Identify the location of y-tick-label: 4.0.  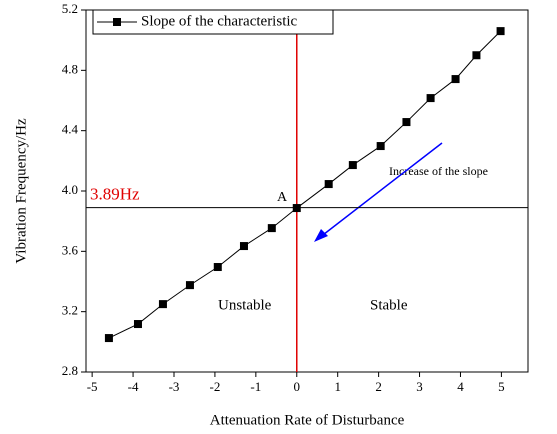
(70, 189).